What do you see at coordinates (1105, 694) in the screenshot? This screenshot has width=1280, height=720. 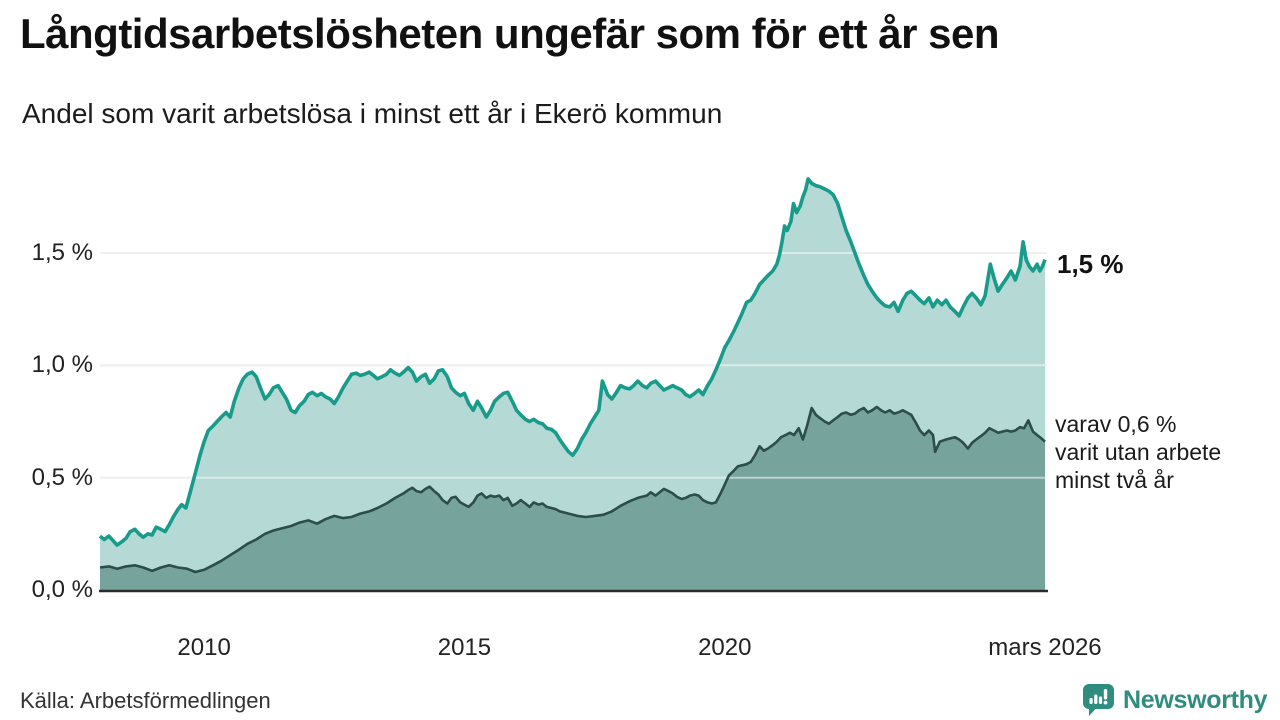 I see `exclamation-bar` at bounding box center [1105, 694].